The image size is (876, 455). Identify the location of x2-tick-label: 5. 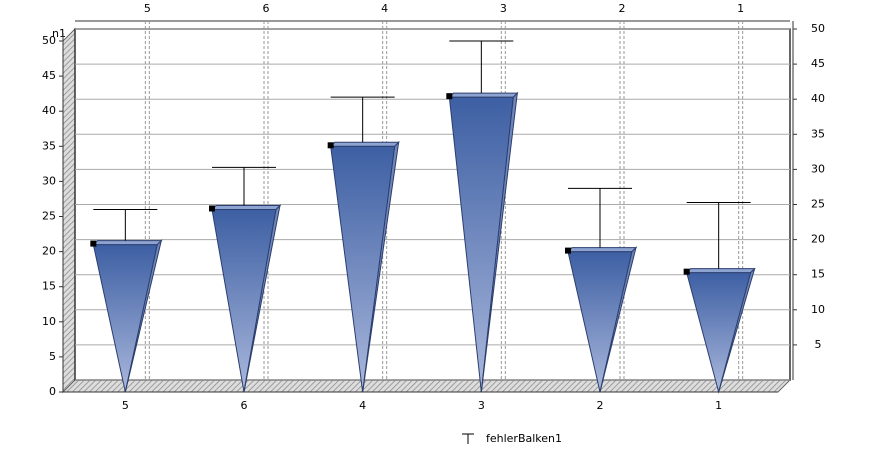
(147, 8).